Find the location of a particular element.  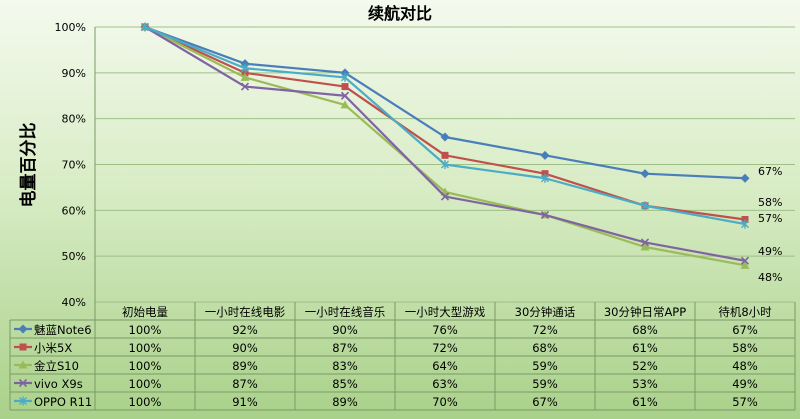

table-cell: 64% is located at coordinates (445, 366).